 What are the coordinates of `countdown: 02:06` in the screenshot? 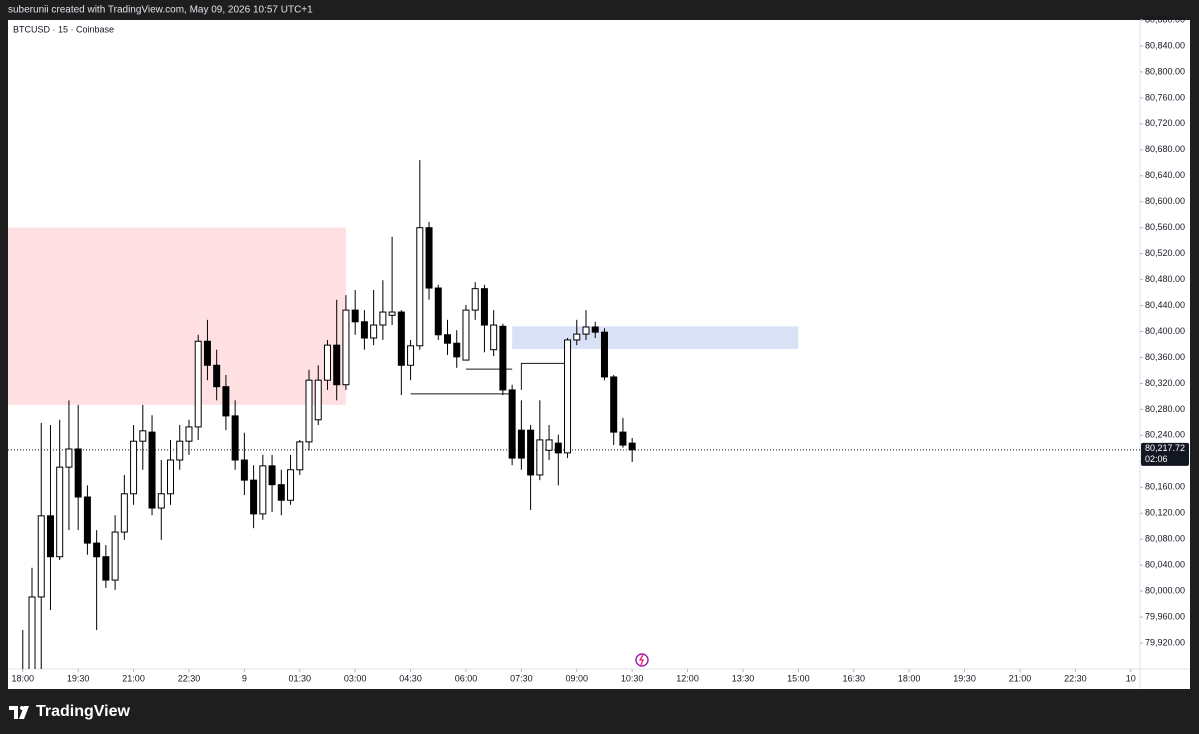 It's located at (1156, 459).